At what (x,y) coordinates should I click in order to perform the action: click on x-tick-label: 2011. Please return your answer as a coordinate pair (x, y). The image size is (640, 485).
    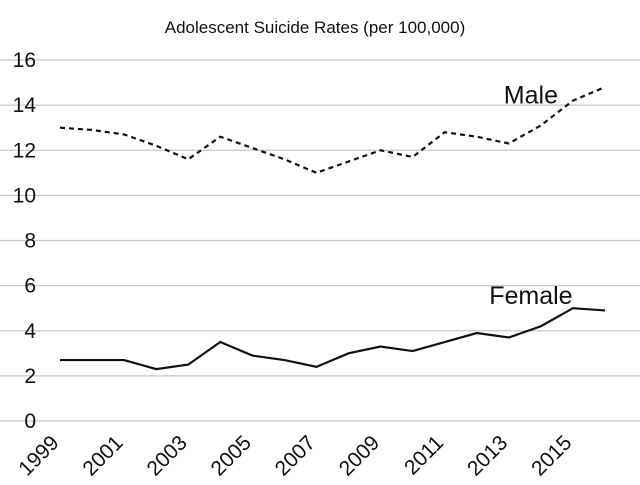
    Looking at the image, I should click on (424, 455).